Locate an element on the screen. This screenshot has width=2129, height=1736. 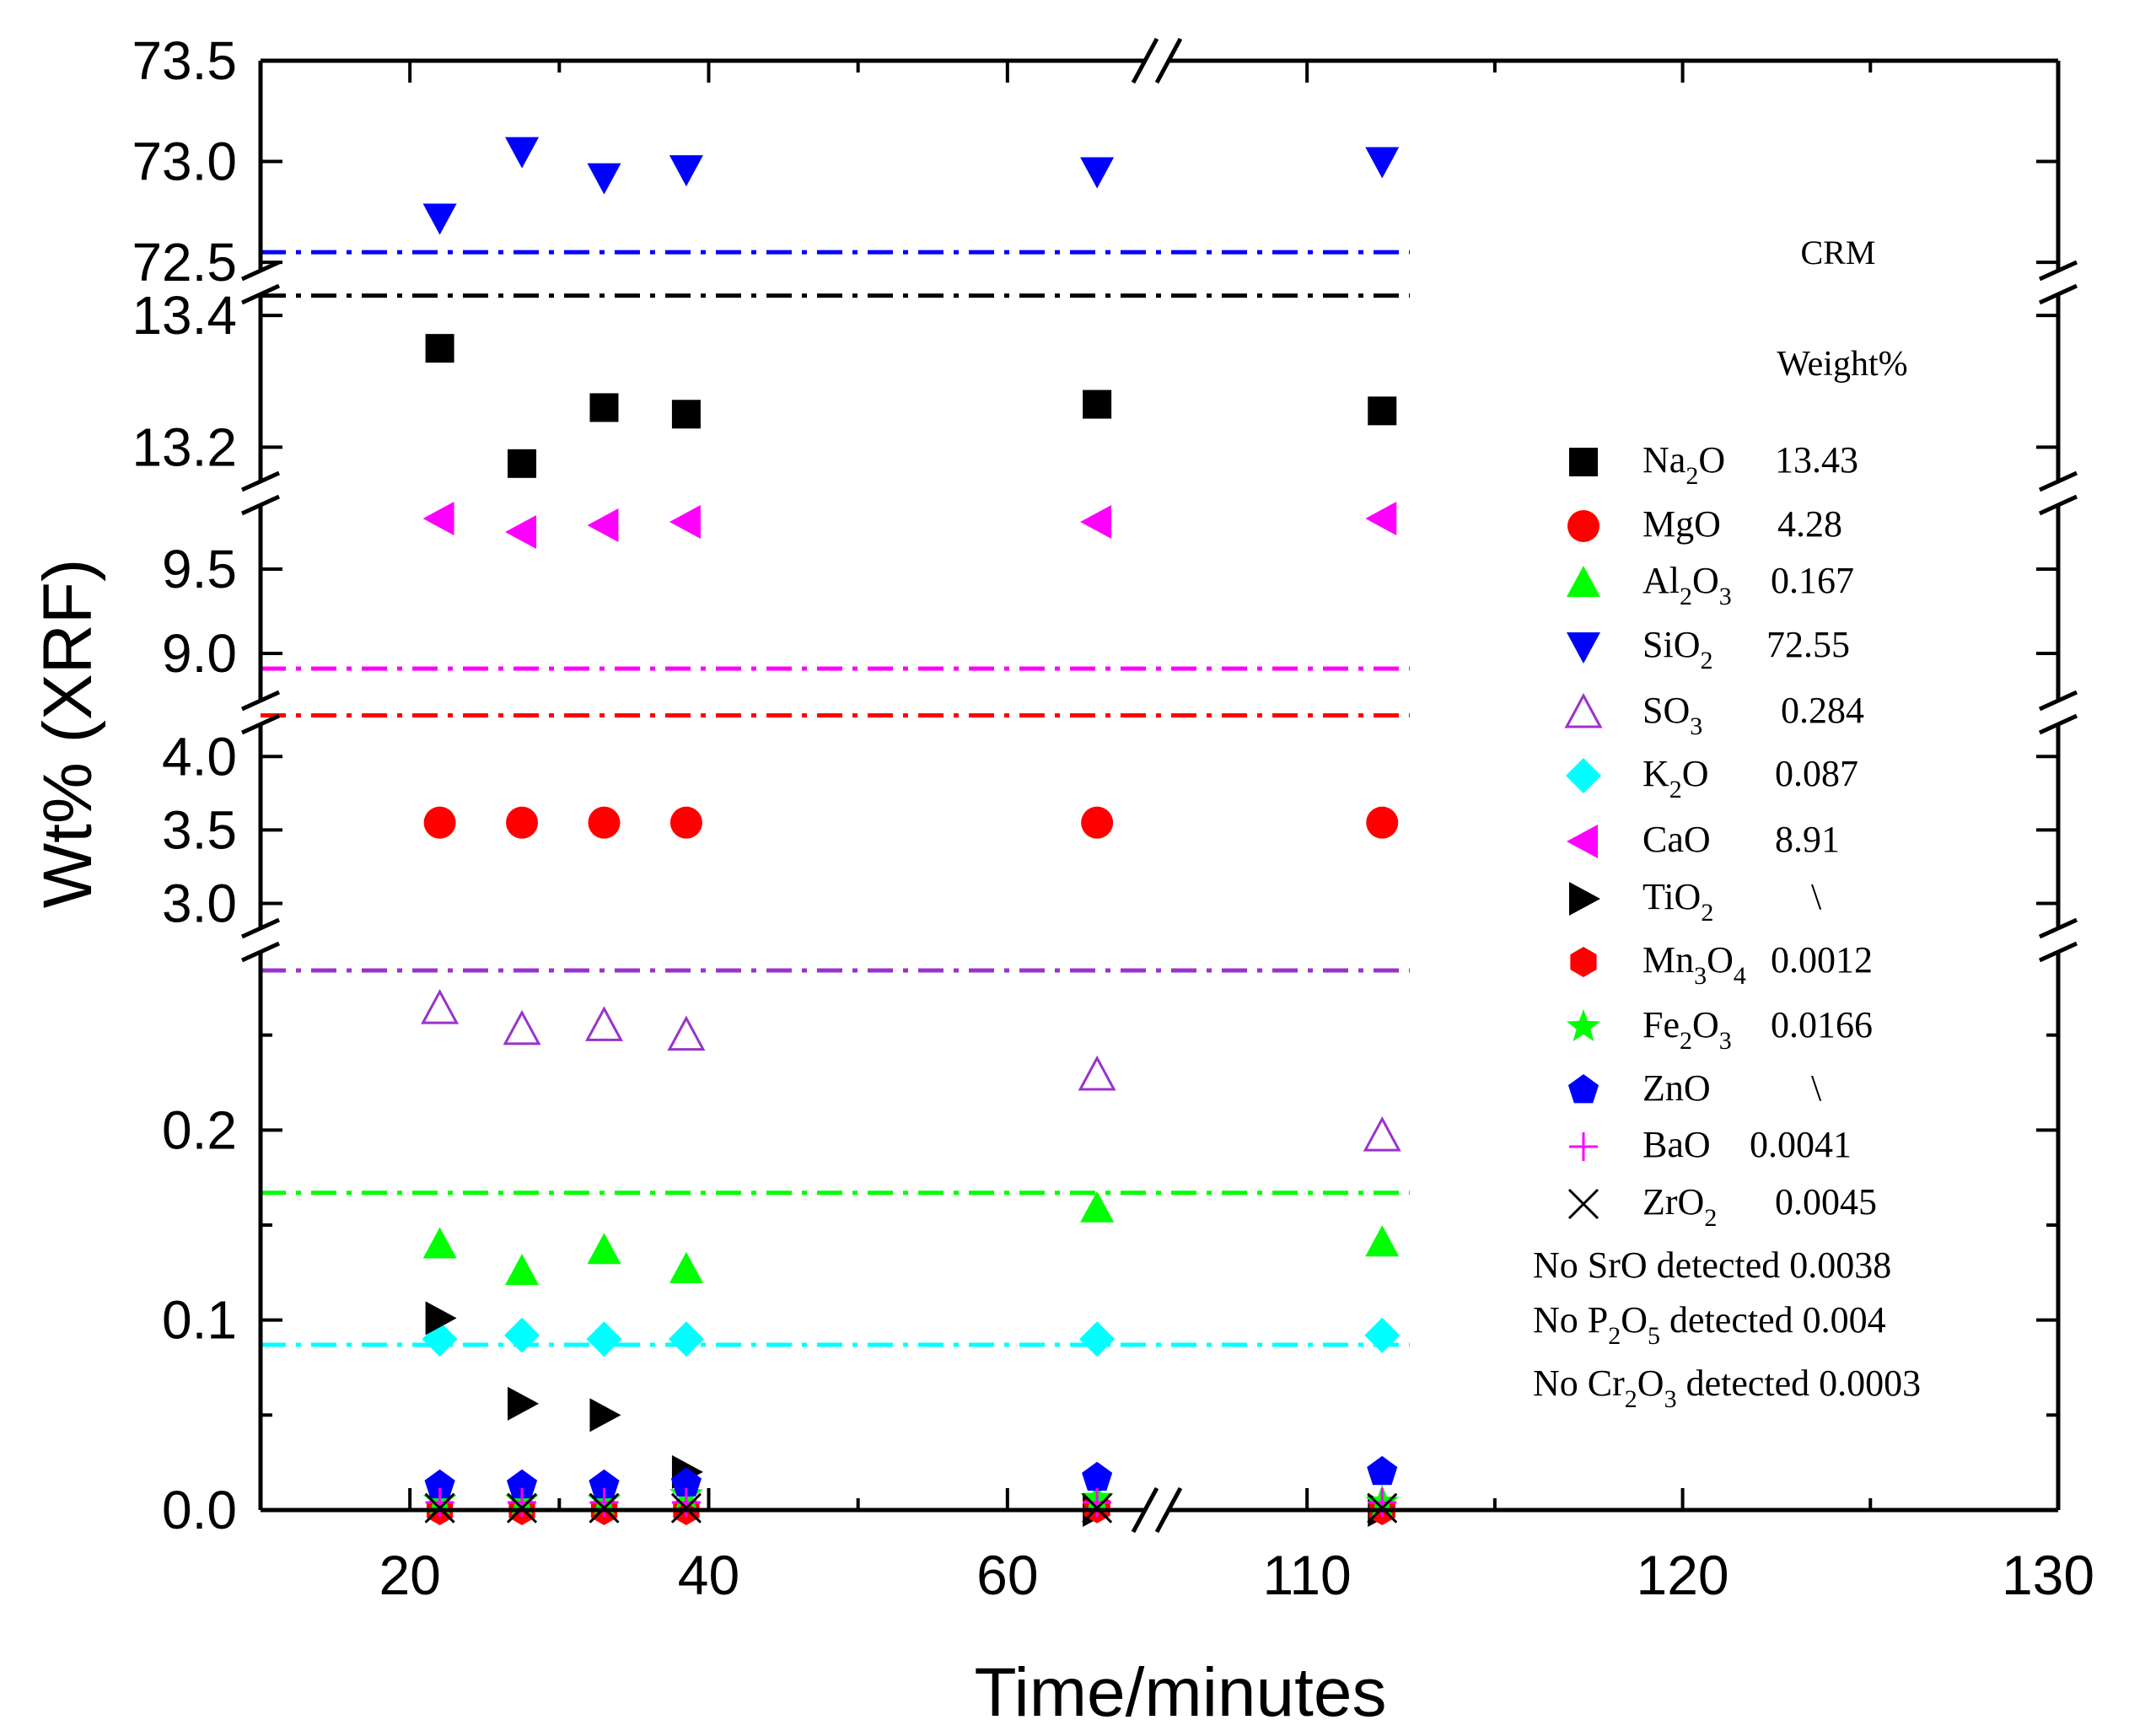
y-tick-label: 3.0 is located at coordinates (199, 903).